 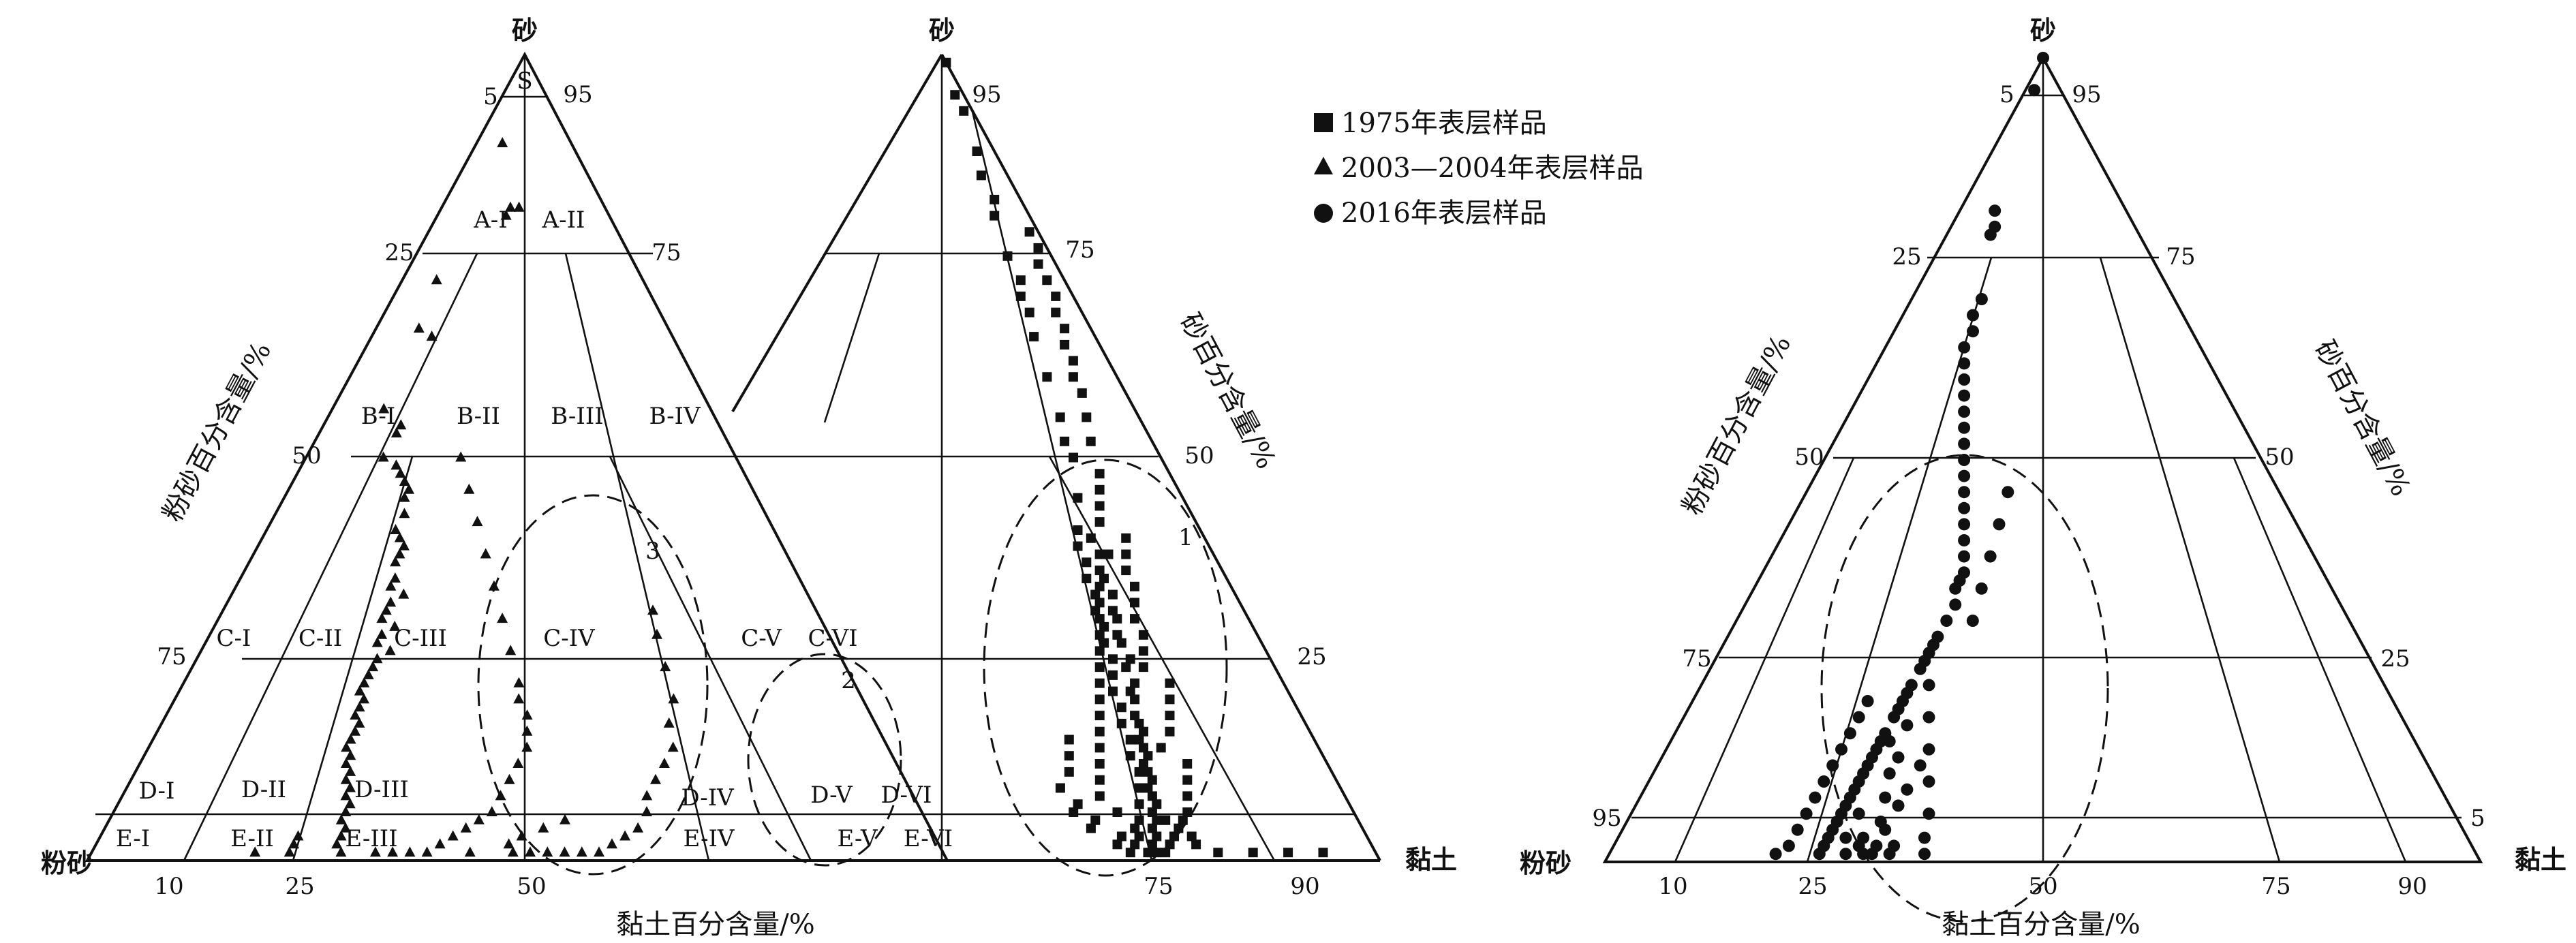 I want to click on zone-label: D-VI, so click(x=907, y=795).